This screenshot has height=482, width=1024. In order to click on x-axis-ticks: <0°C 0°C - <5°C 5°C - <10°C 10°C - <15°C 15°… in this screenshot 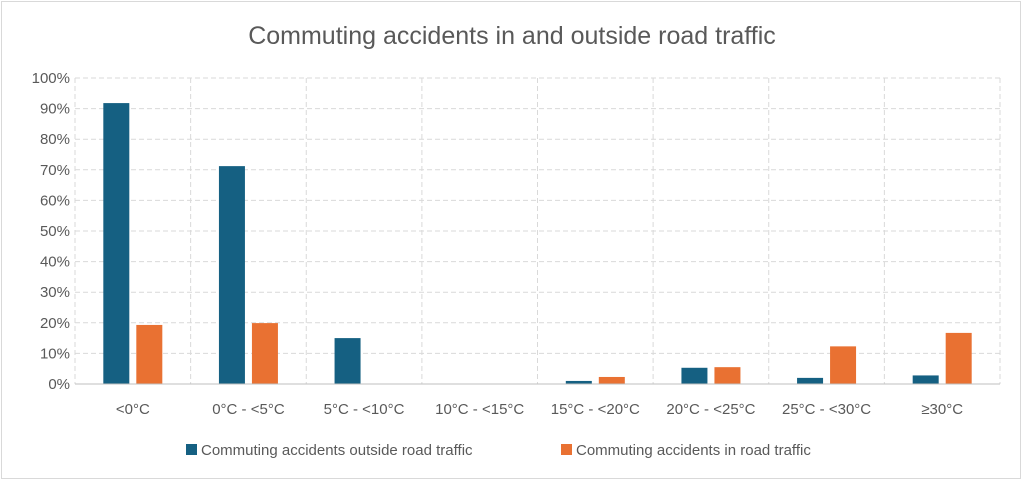, I will do `click(539, 409)`.